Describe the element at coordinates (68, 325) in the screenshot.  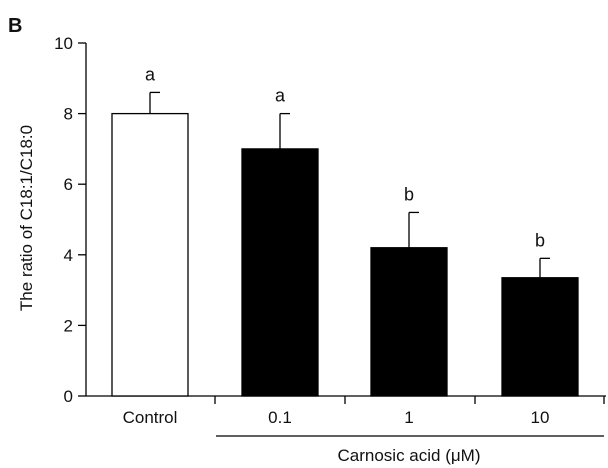
I see `y-tick-label: 2` at that location.